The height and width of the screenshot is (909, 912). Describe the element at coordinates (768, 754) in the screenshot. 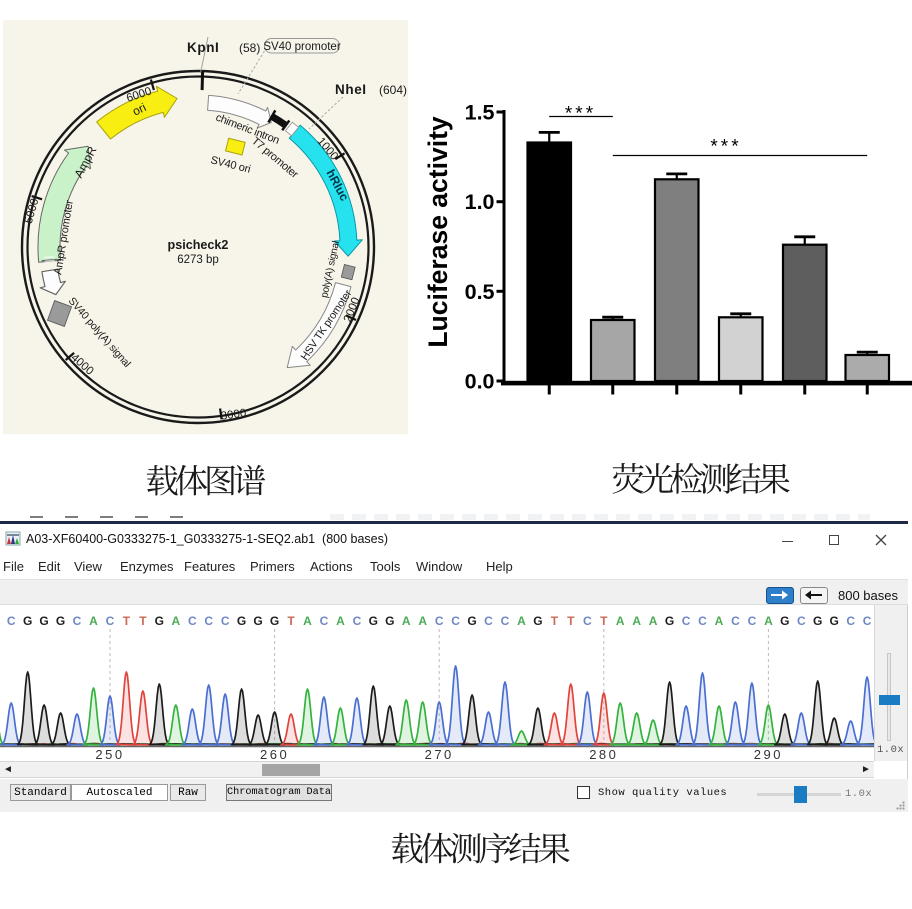

I see `svg-text: 290` at that location.